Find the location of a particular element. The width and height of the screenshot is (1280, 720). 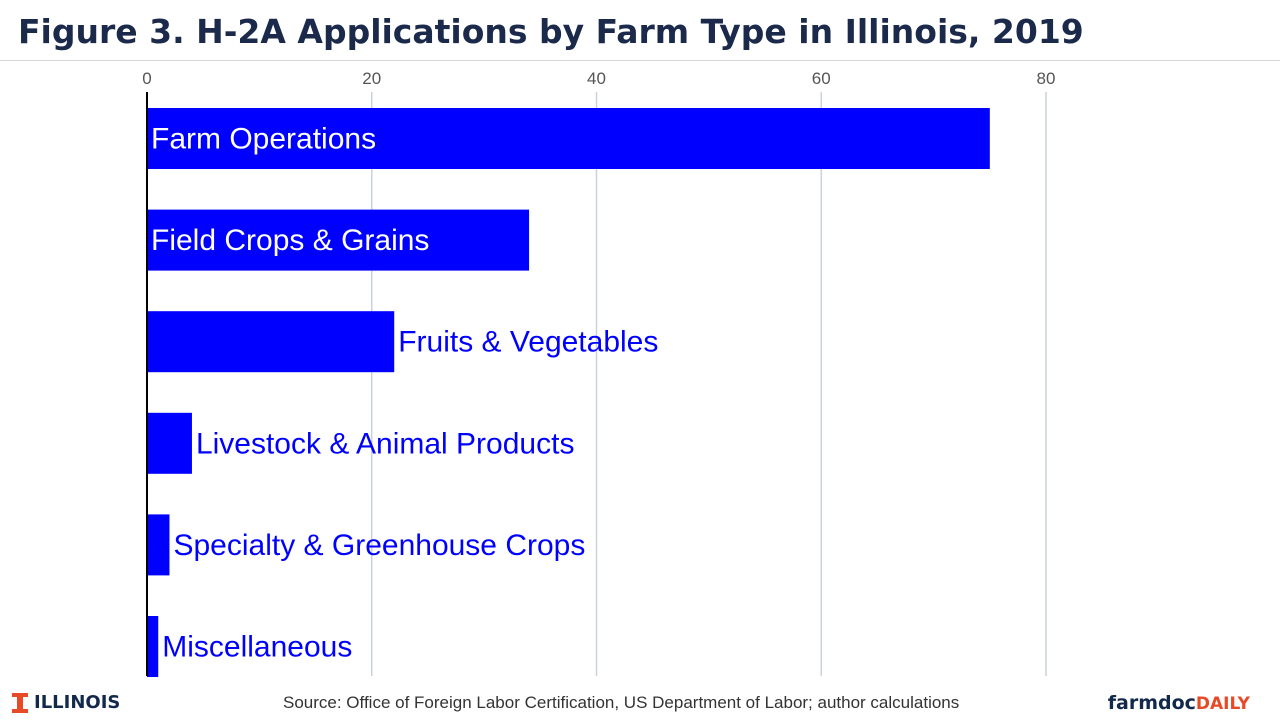

brand-name: ILLINOIS is located at coordinates (77, 702).